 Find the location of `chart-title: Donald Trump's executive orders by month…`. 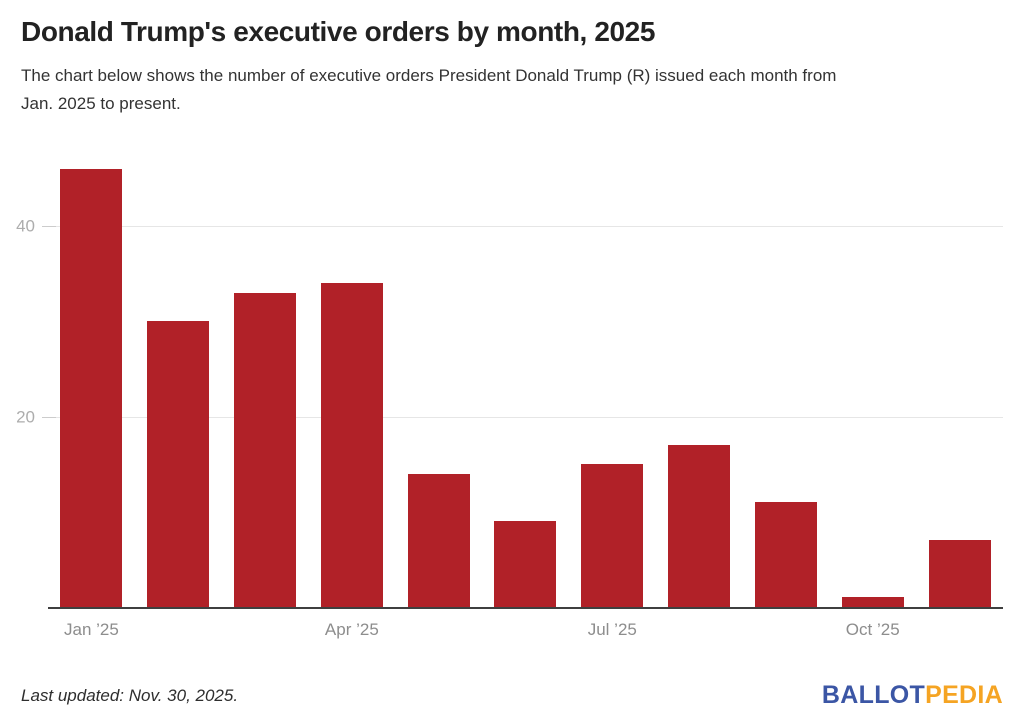

chart-title: Donald Trump's executive orders by month… is located at coordinates (338, 31).